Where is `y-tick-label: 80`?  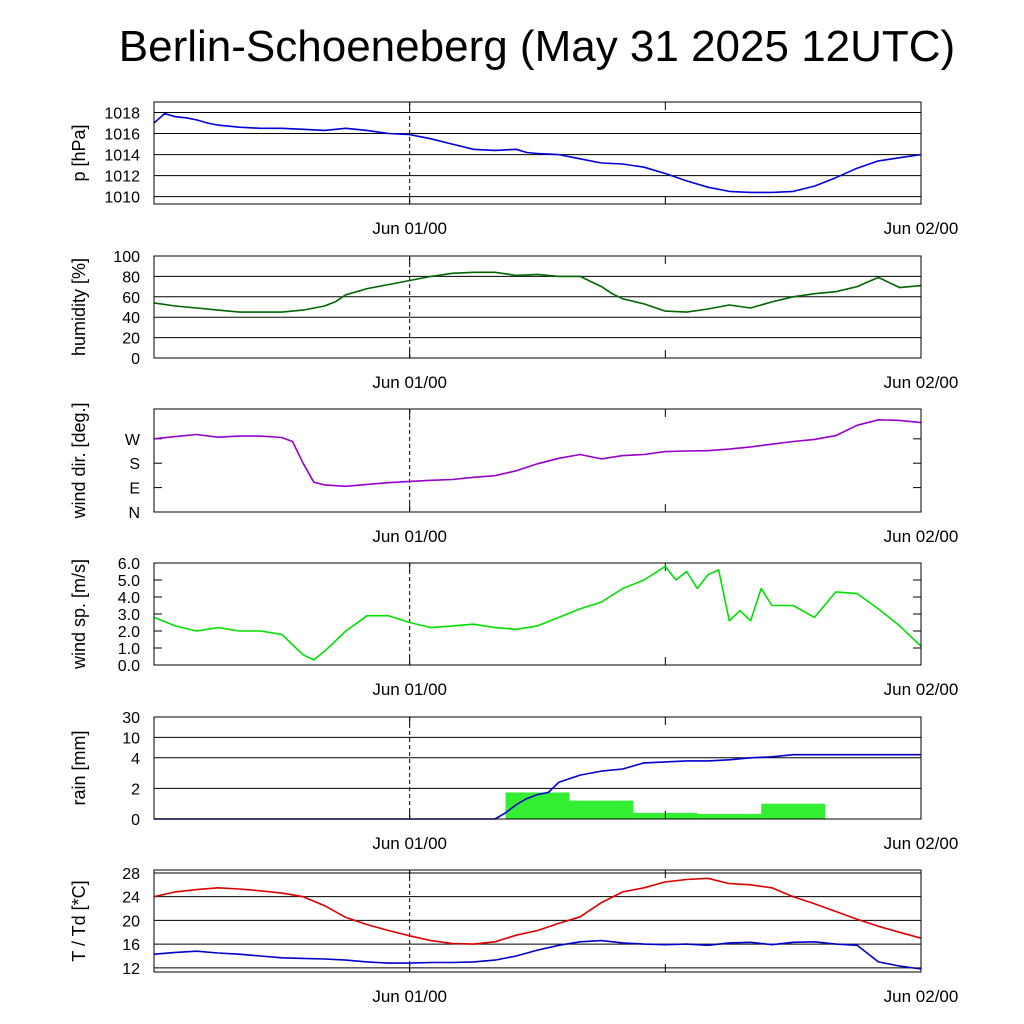
y-tick-label: 80 is located at coordinates (131, 277).